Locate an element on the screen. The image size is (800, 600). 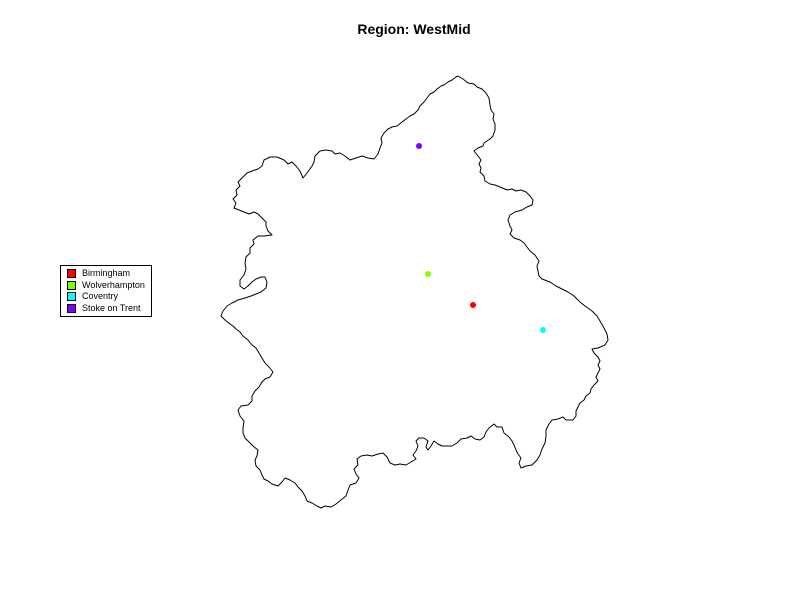
city-point-birmingham is located at coordinates (473, 305).